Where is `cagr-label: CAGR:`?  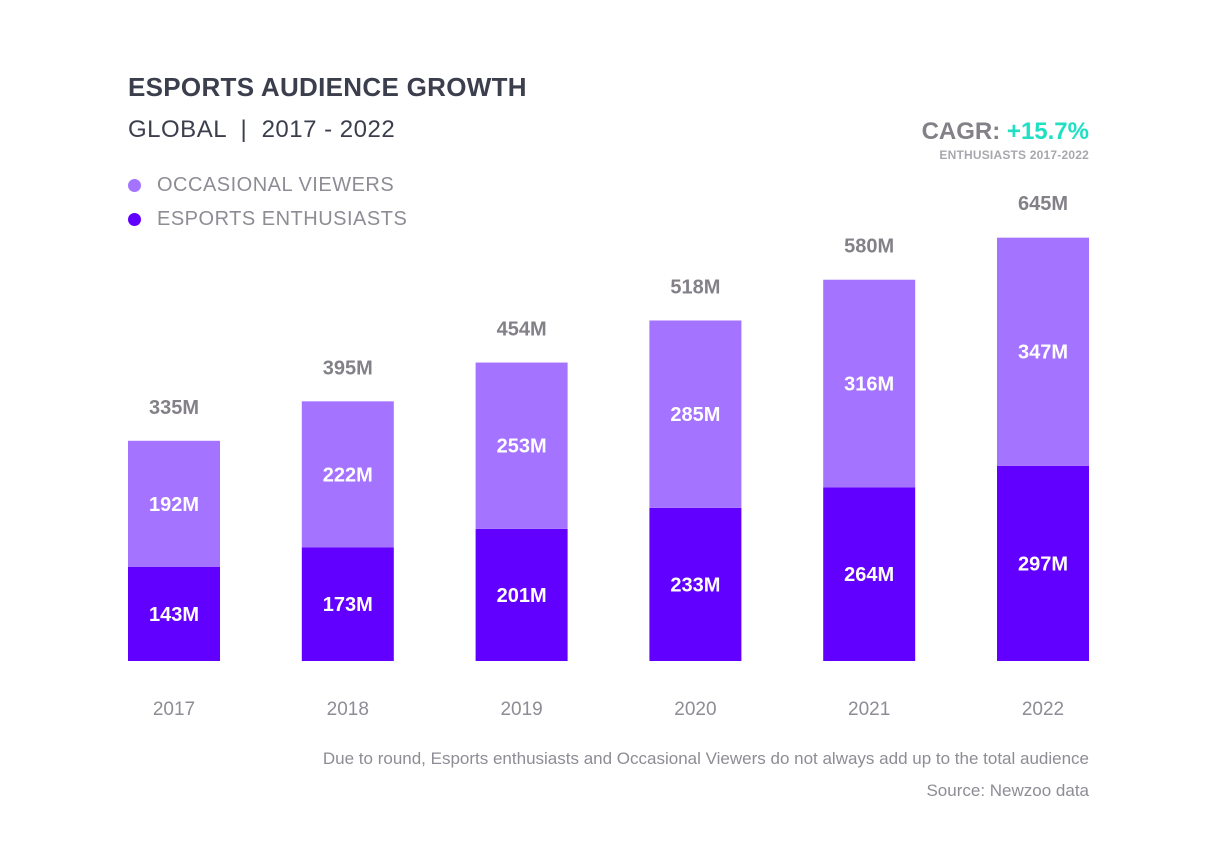
cagr-label: CAGR: is located at coordinates (961, 131).